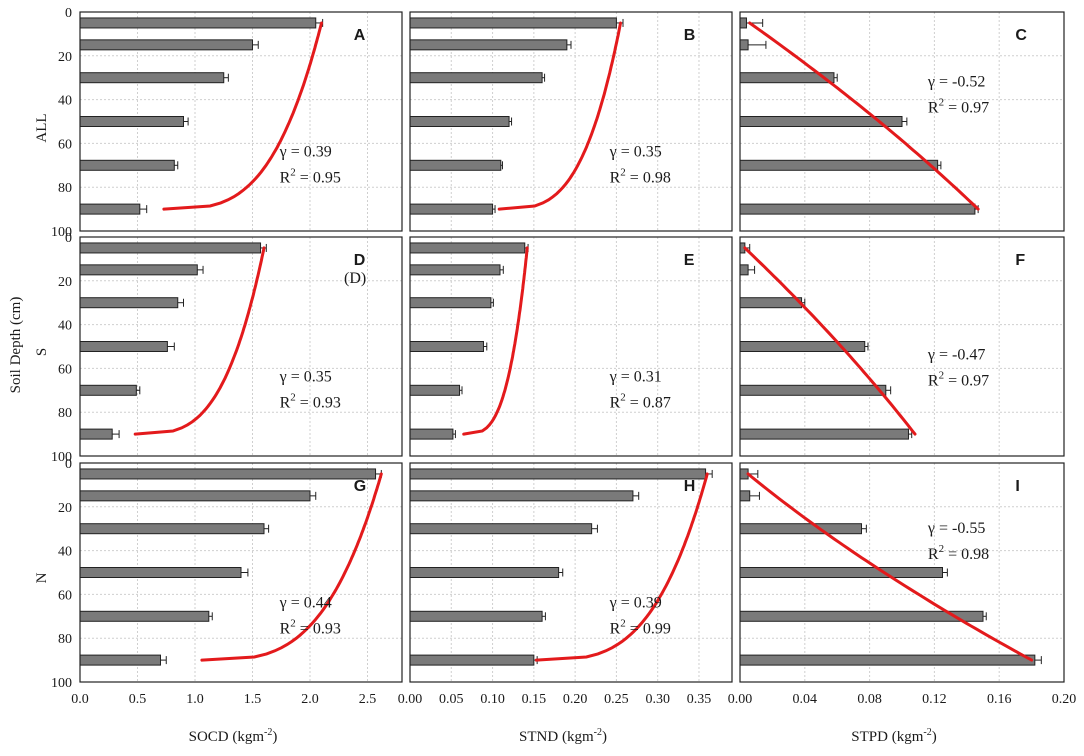 This screenshot has width=1084, height=756. Describe the element at coordinates (305, 603) in the screenshot. I see `gamma-label: γ = 0.44` at that location.